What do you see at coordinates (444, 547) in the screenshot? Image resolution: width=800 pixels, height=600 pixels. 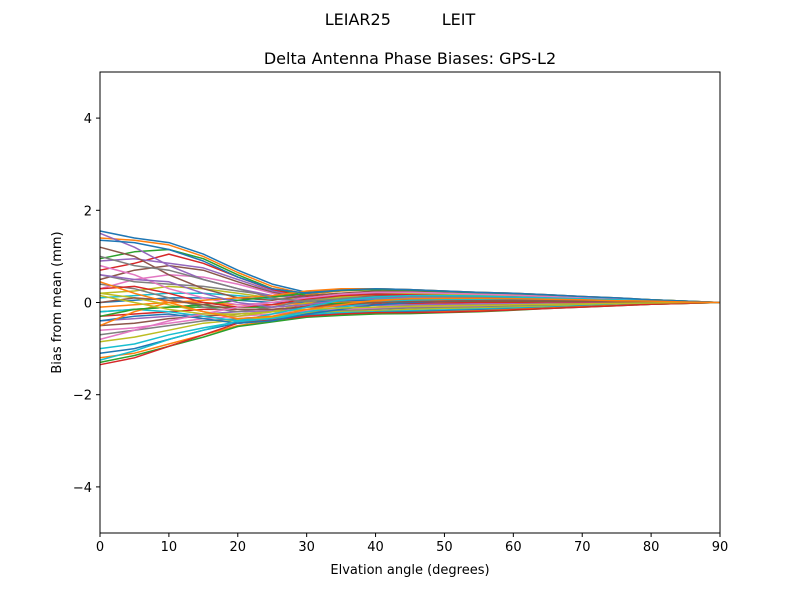 I see `x-tick-label: 50` at bounding box center [444, 547].